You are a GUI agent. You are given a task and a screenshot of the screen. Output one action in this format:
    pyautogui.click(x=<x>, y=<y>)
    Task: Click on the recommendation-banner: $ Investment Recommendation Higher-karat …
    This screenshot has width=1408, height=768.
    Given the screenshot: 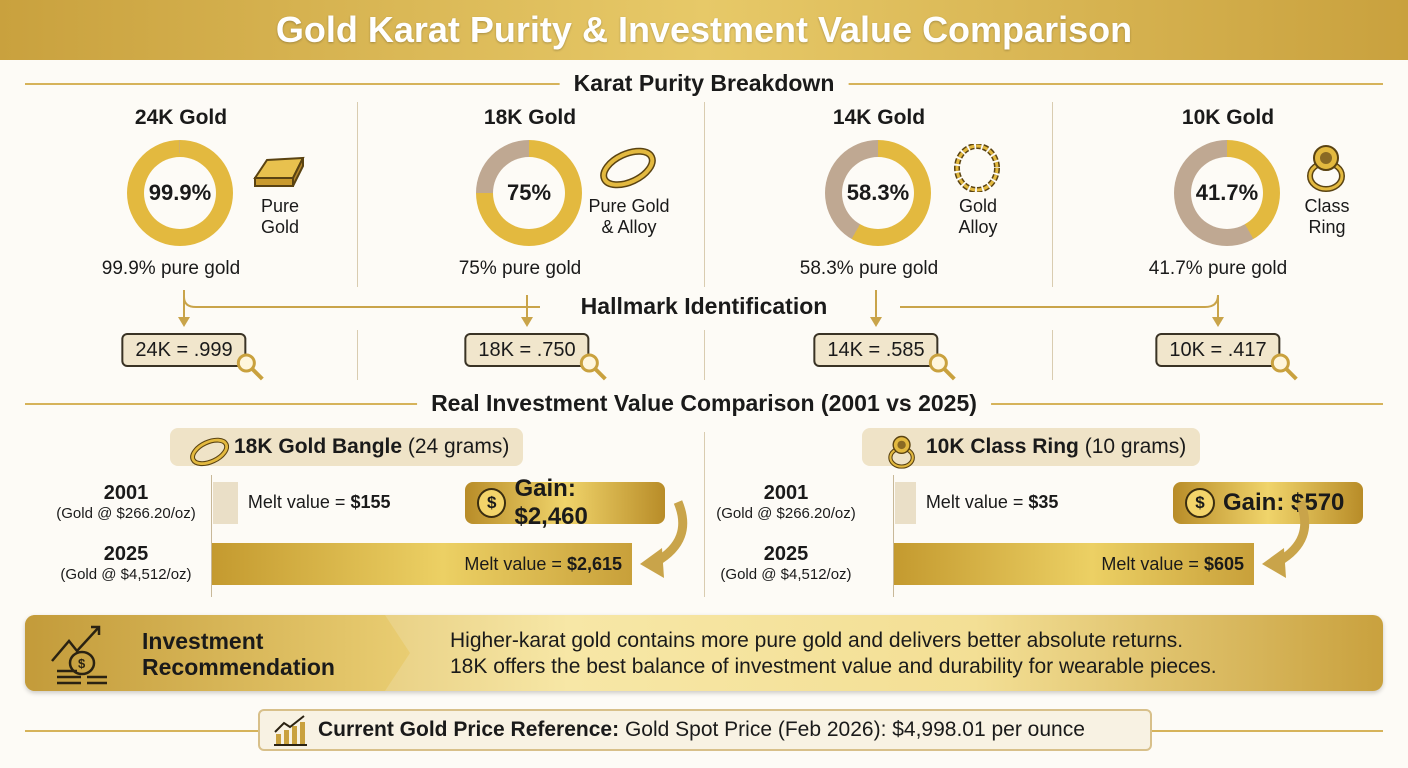 What is the action you would take?
    pyautogui.click(x=704, y=653)
    